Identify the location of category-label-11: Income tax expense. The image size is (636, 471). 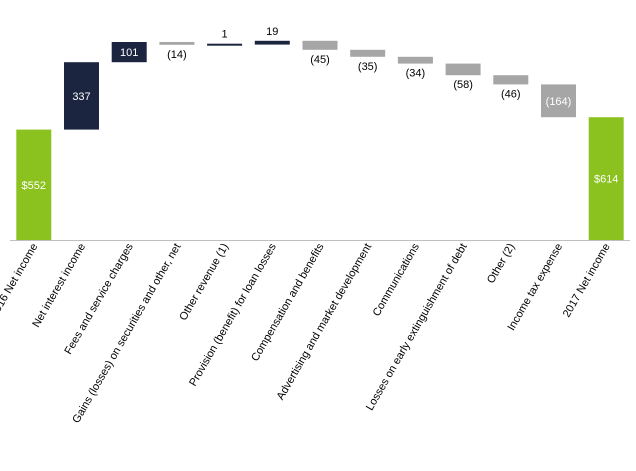
(535, 287).